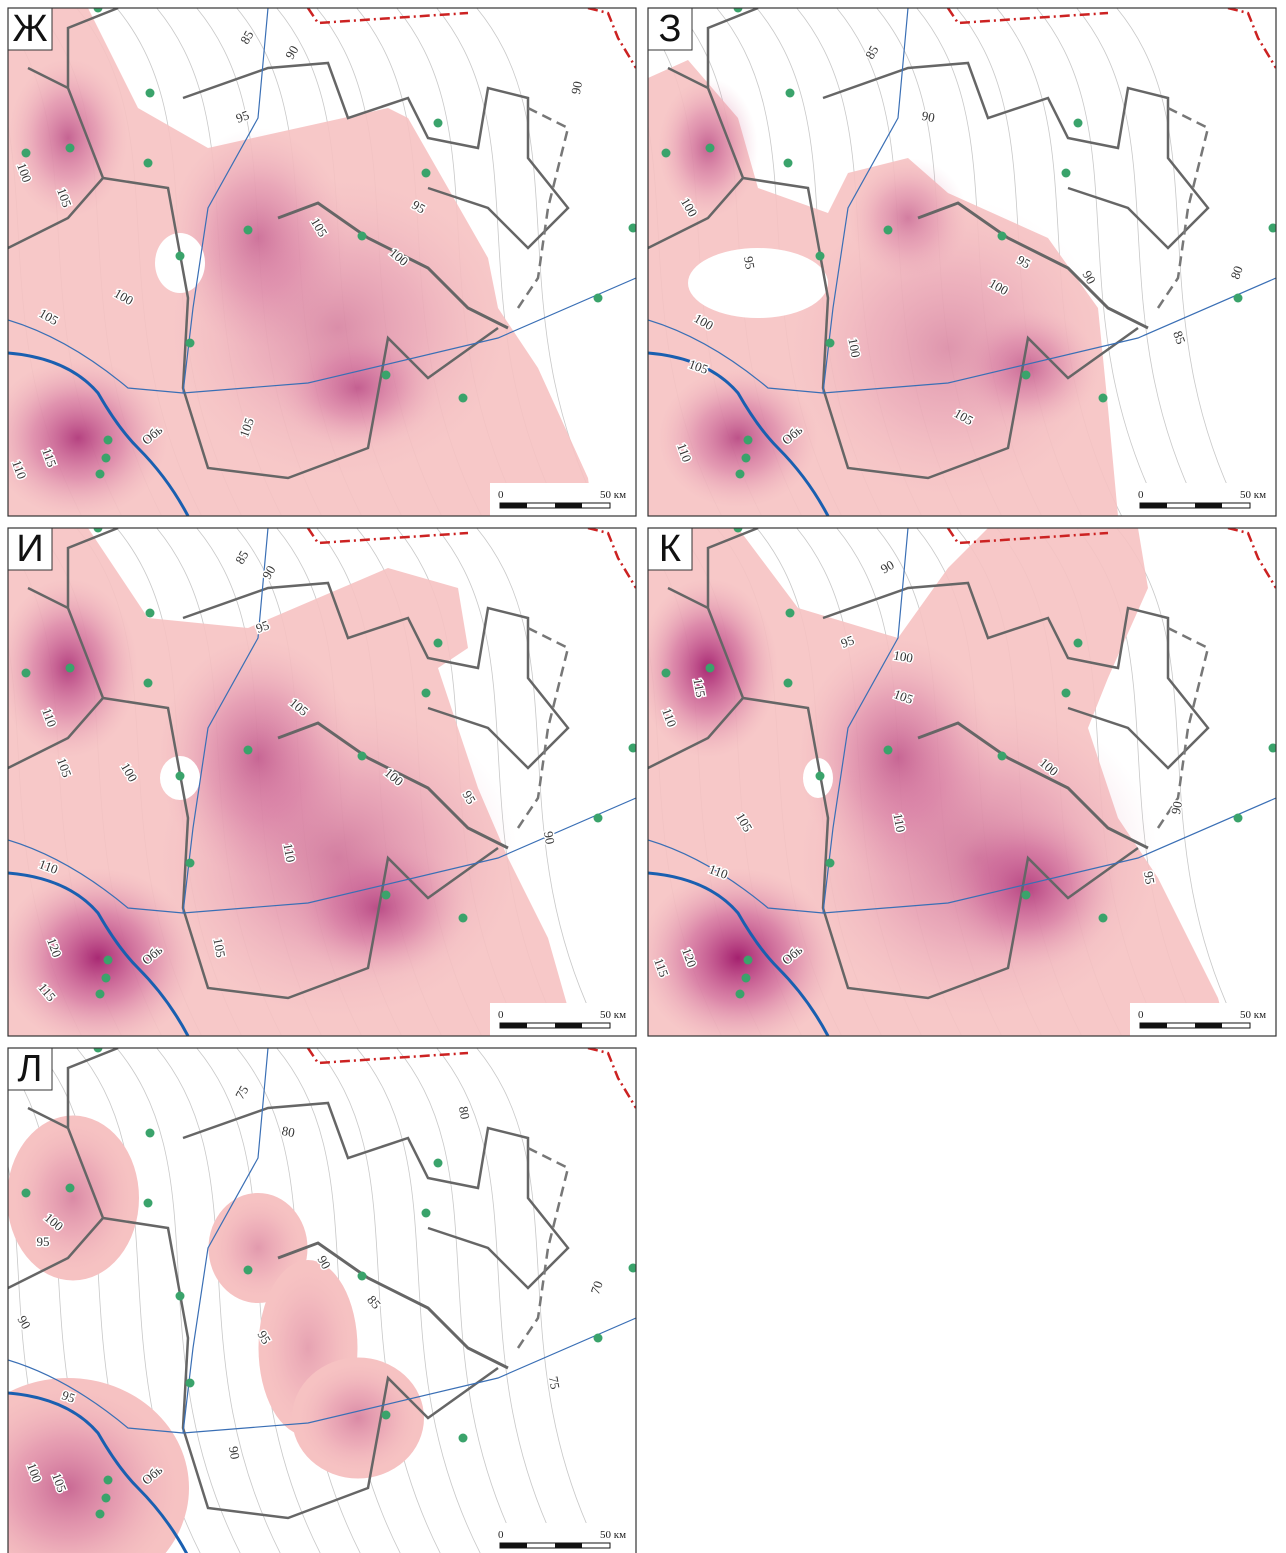 This screenshot has width=1286, height=1553. Describe the element at coordinates (1253, 495) in the screenshot. I see `scale-end: 50 км` at that location.